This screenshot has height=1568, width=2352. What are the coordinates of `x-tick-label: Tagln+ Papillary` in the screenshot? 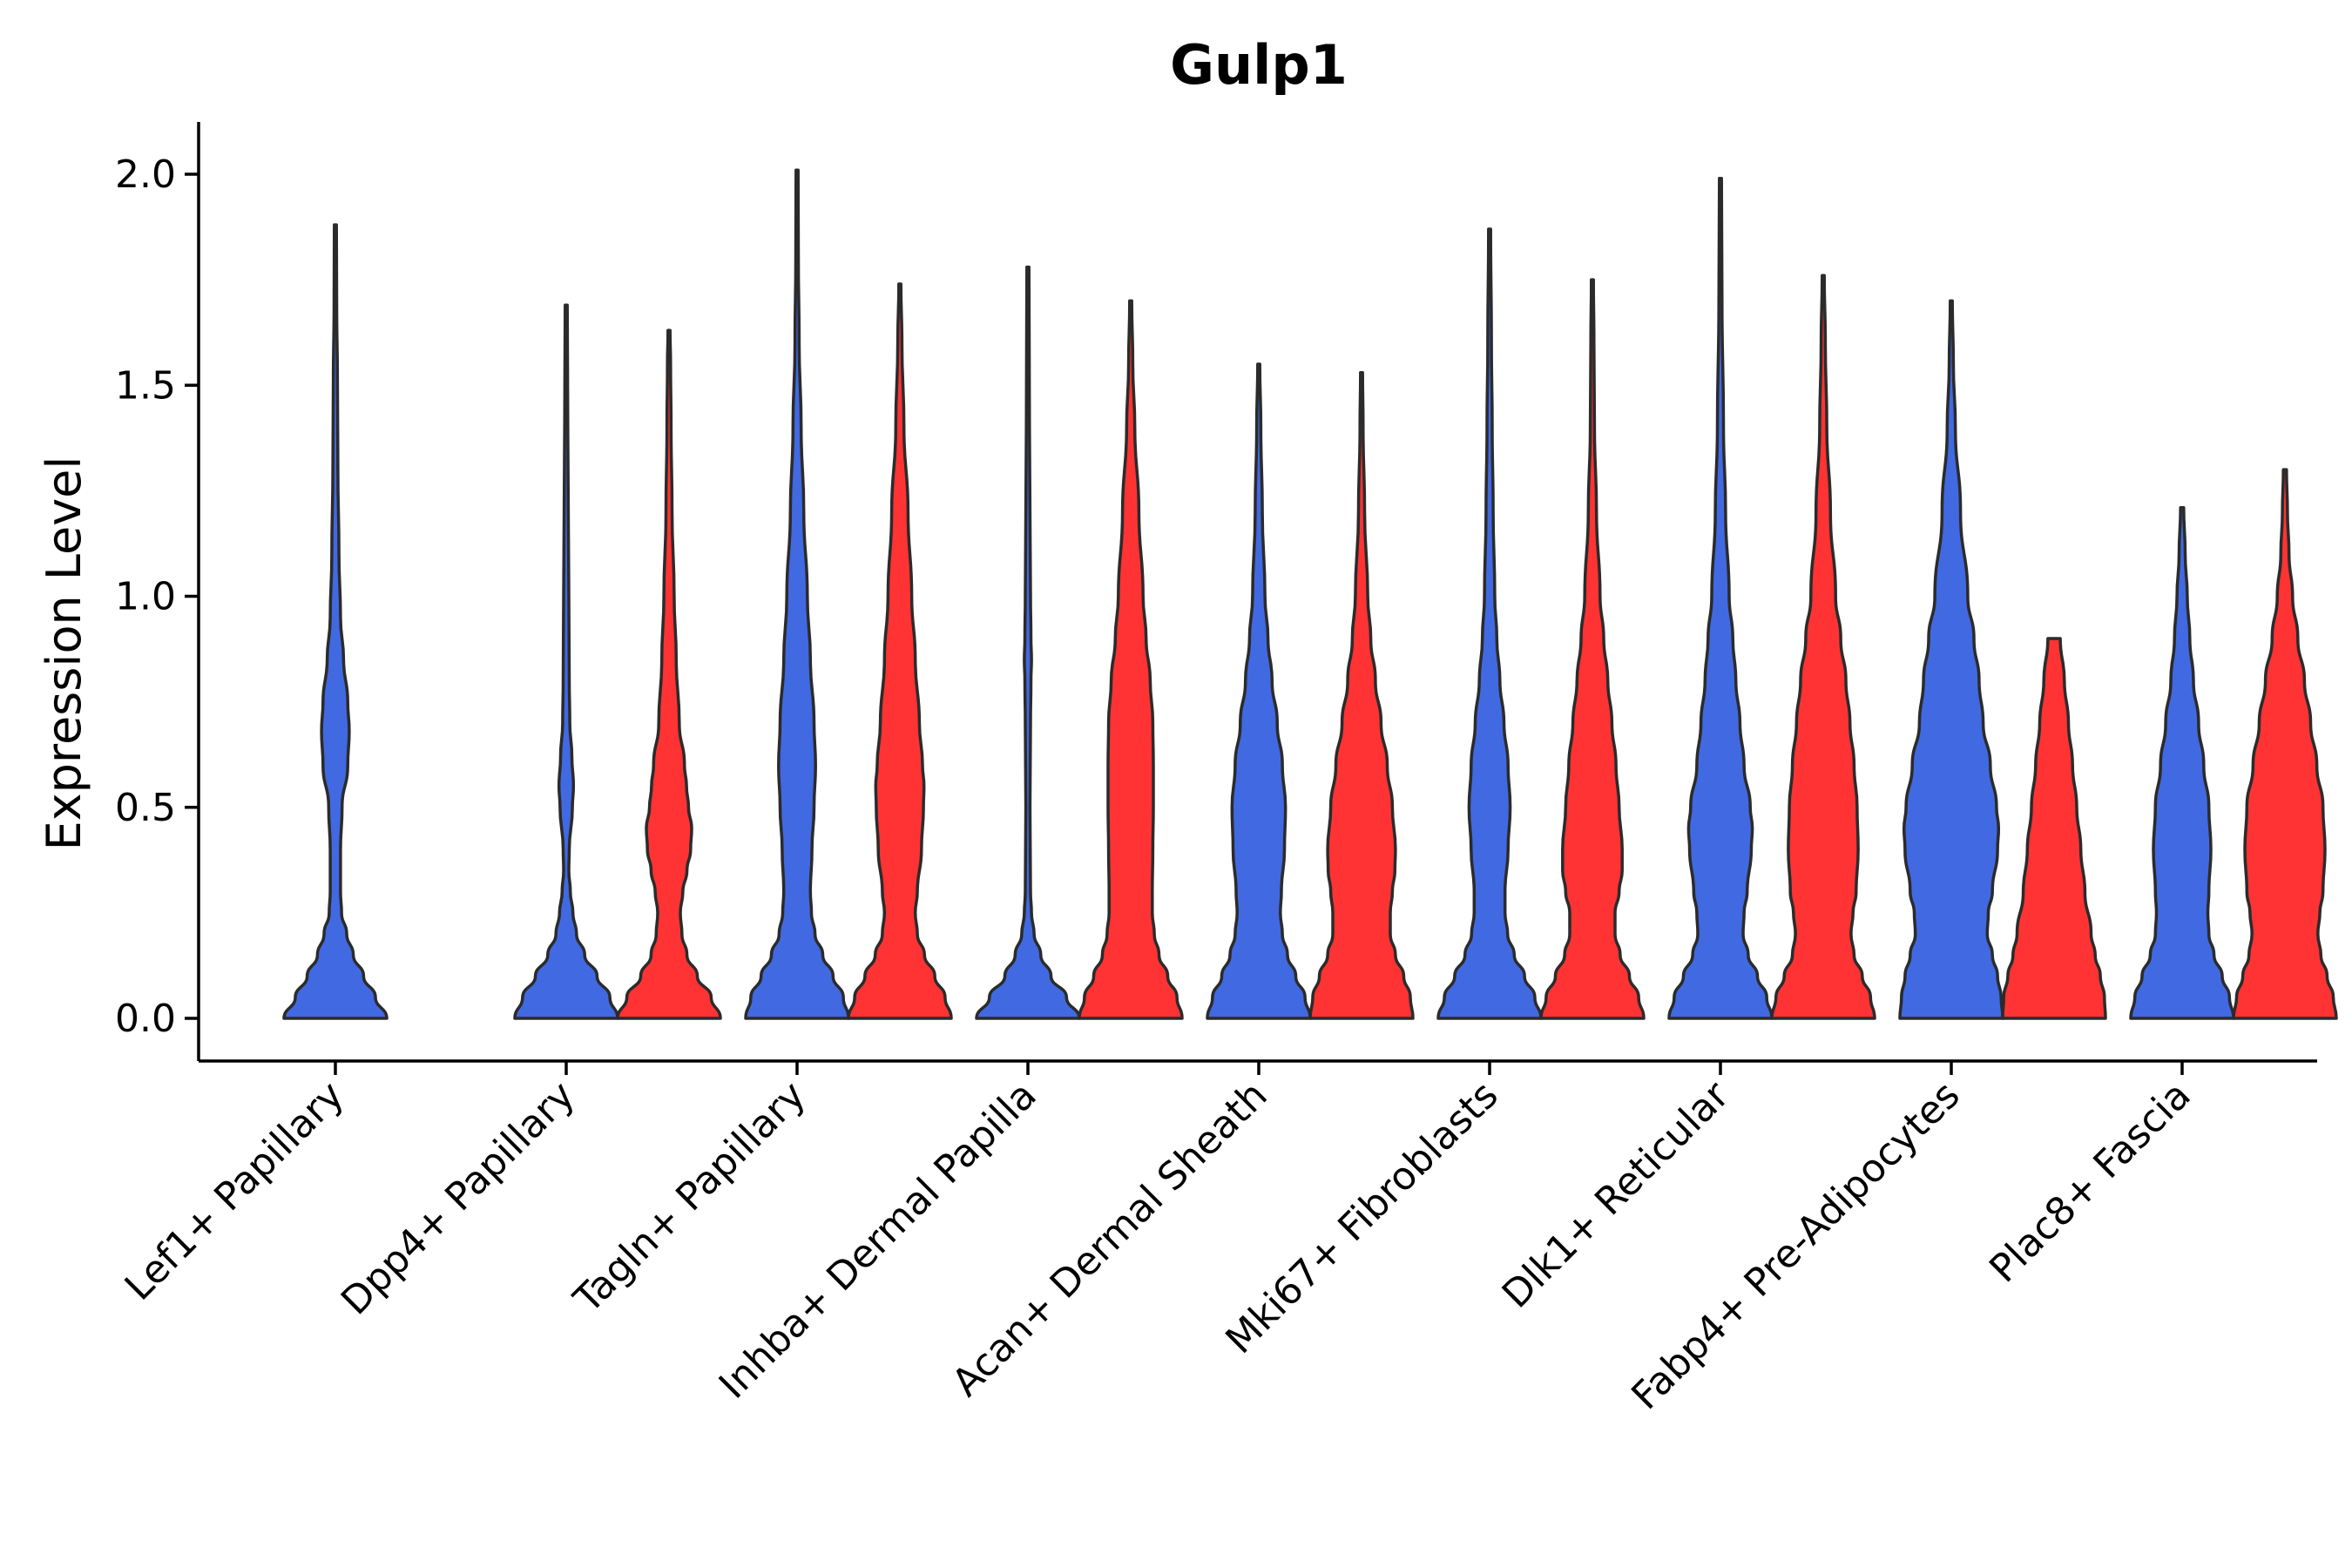 It's located at (689, 1197).